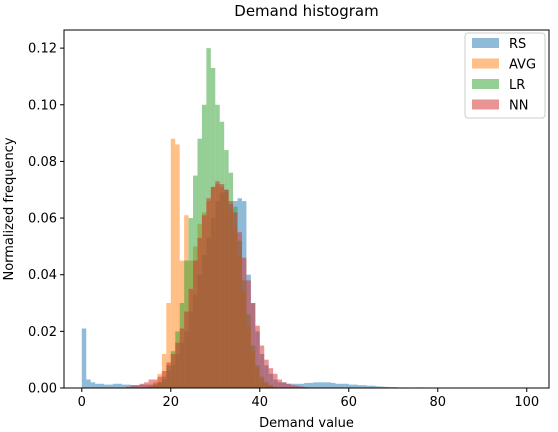 This screenshot has height=432, width=558. I want to click on x-axis-label: Demand value, so click(306, 423).